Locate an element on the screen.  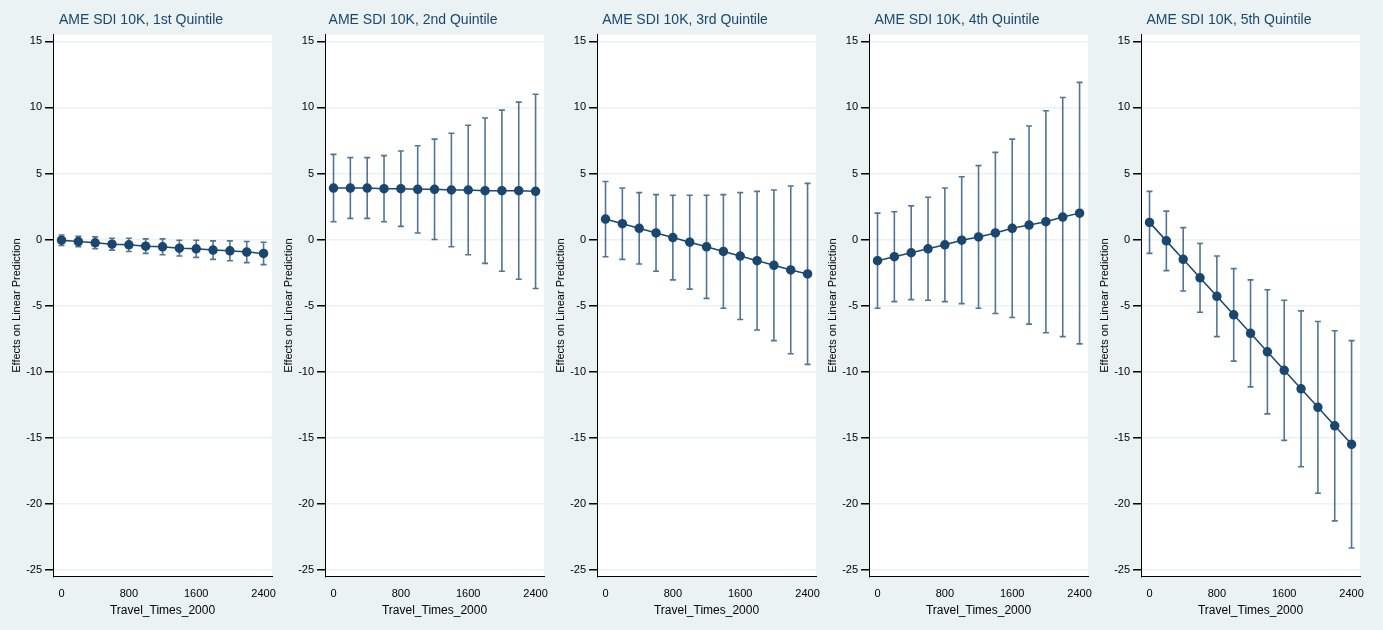
chart-title: AME SDI 10K, 2nd Quintile is located at coordinates (413, 19).